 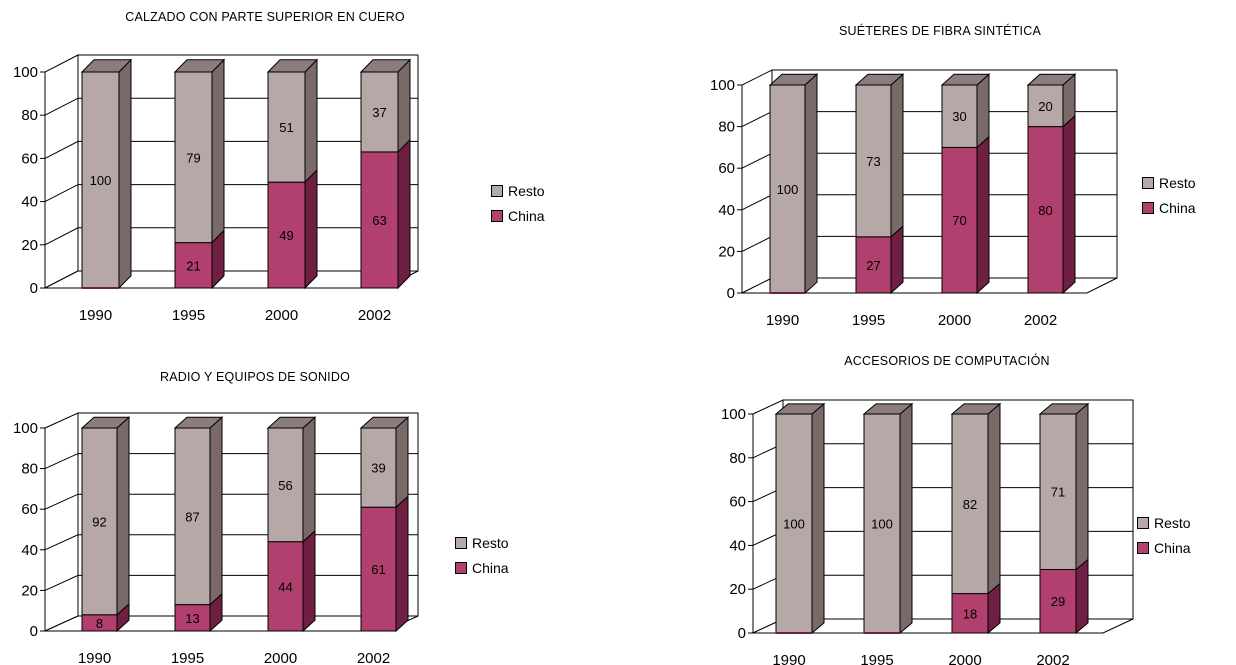 I want to click on chart-title: SUÉTERES DE FIBRA SINTÉTICA, so click(x=940, y=31).